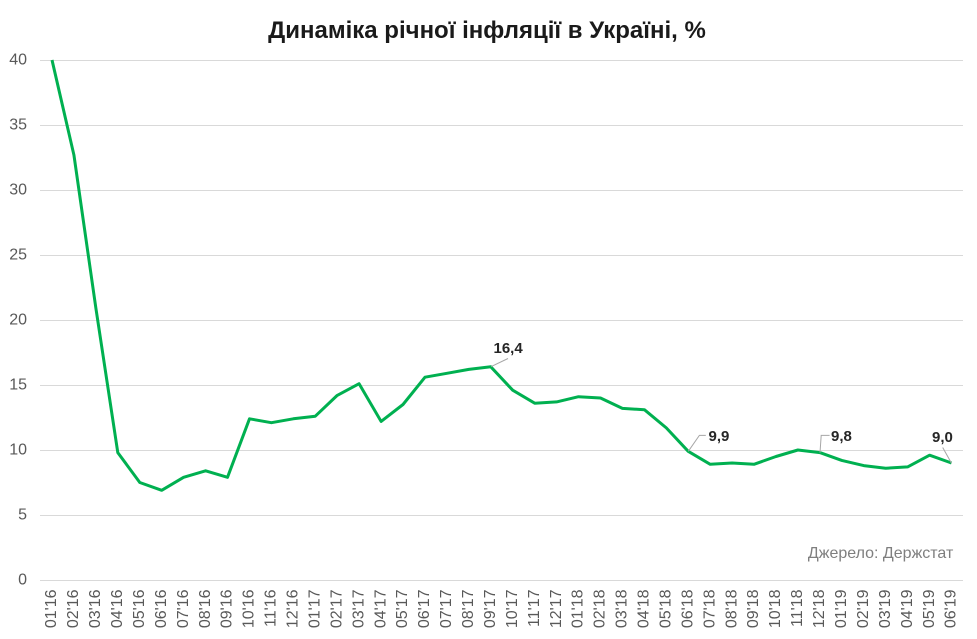 This screenshot has width=977, height=639. Describe the element at coordinates (183, 608) in the screenshot. I see `svg-text: 07'16` at that location.